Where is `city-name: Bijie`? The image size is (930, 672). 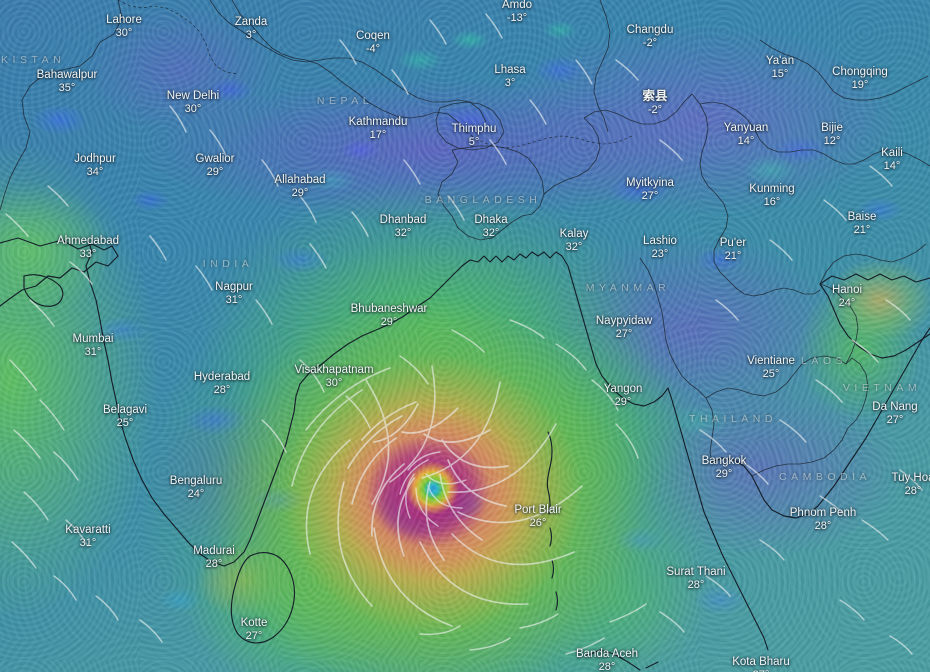 city-name: Bijie is located at coordinates (832, 128).